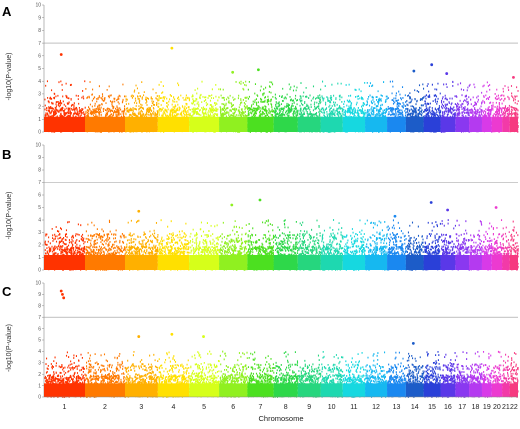 This screenshot has width=520, height=429. I want to click on chromosome-19-dense-band, so click(486, 124).